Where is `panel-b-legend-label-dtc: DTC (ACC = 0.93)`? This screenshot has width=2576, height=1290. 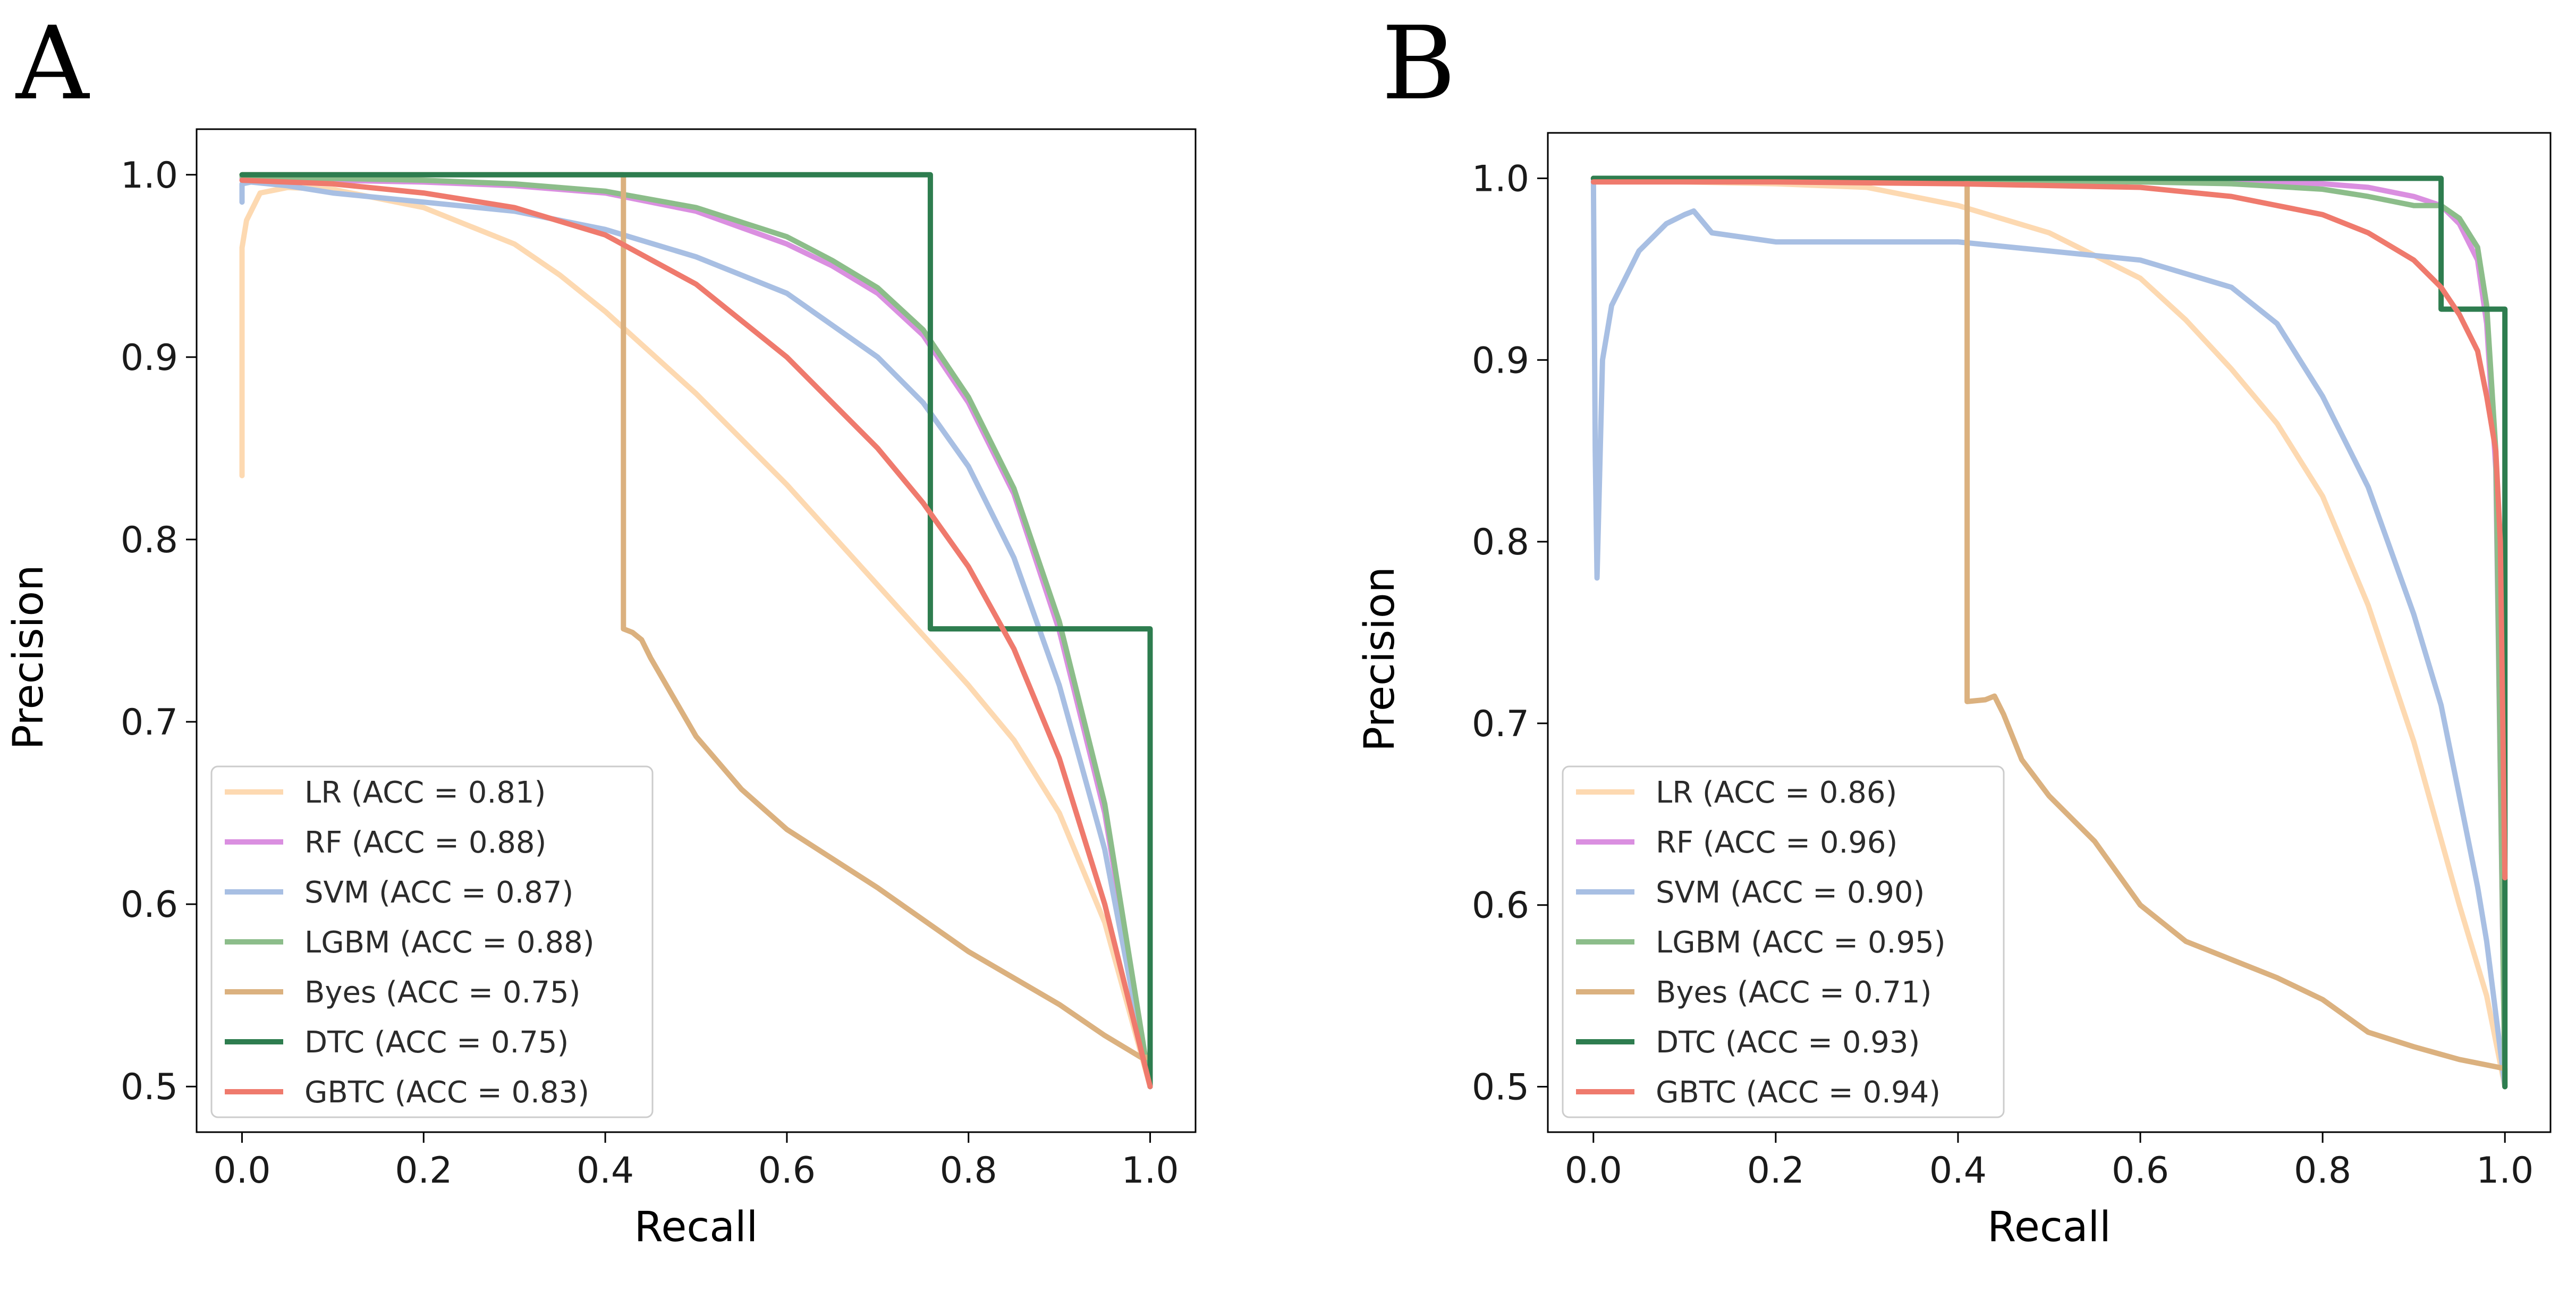
panel-b-legend-label-dtc: DTC (ACC = 0.93) is located at coordinates (1788, 1042).